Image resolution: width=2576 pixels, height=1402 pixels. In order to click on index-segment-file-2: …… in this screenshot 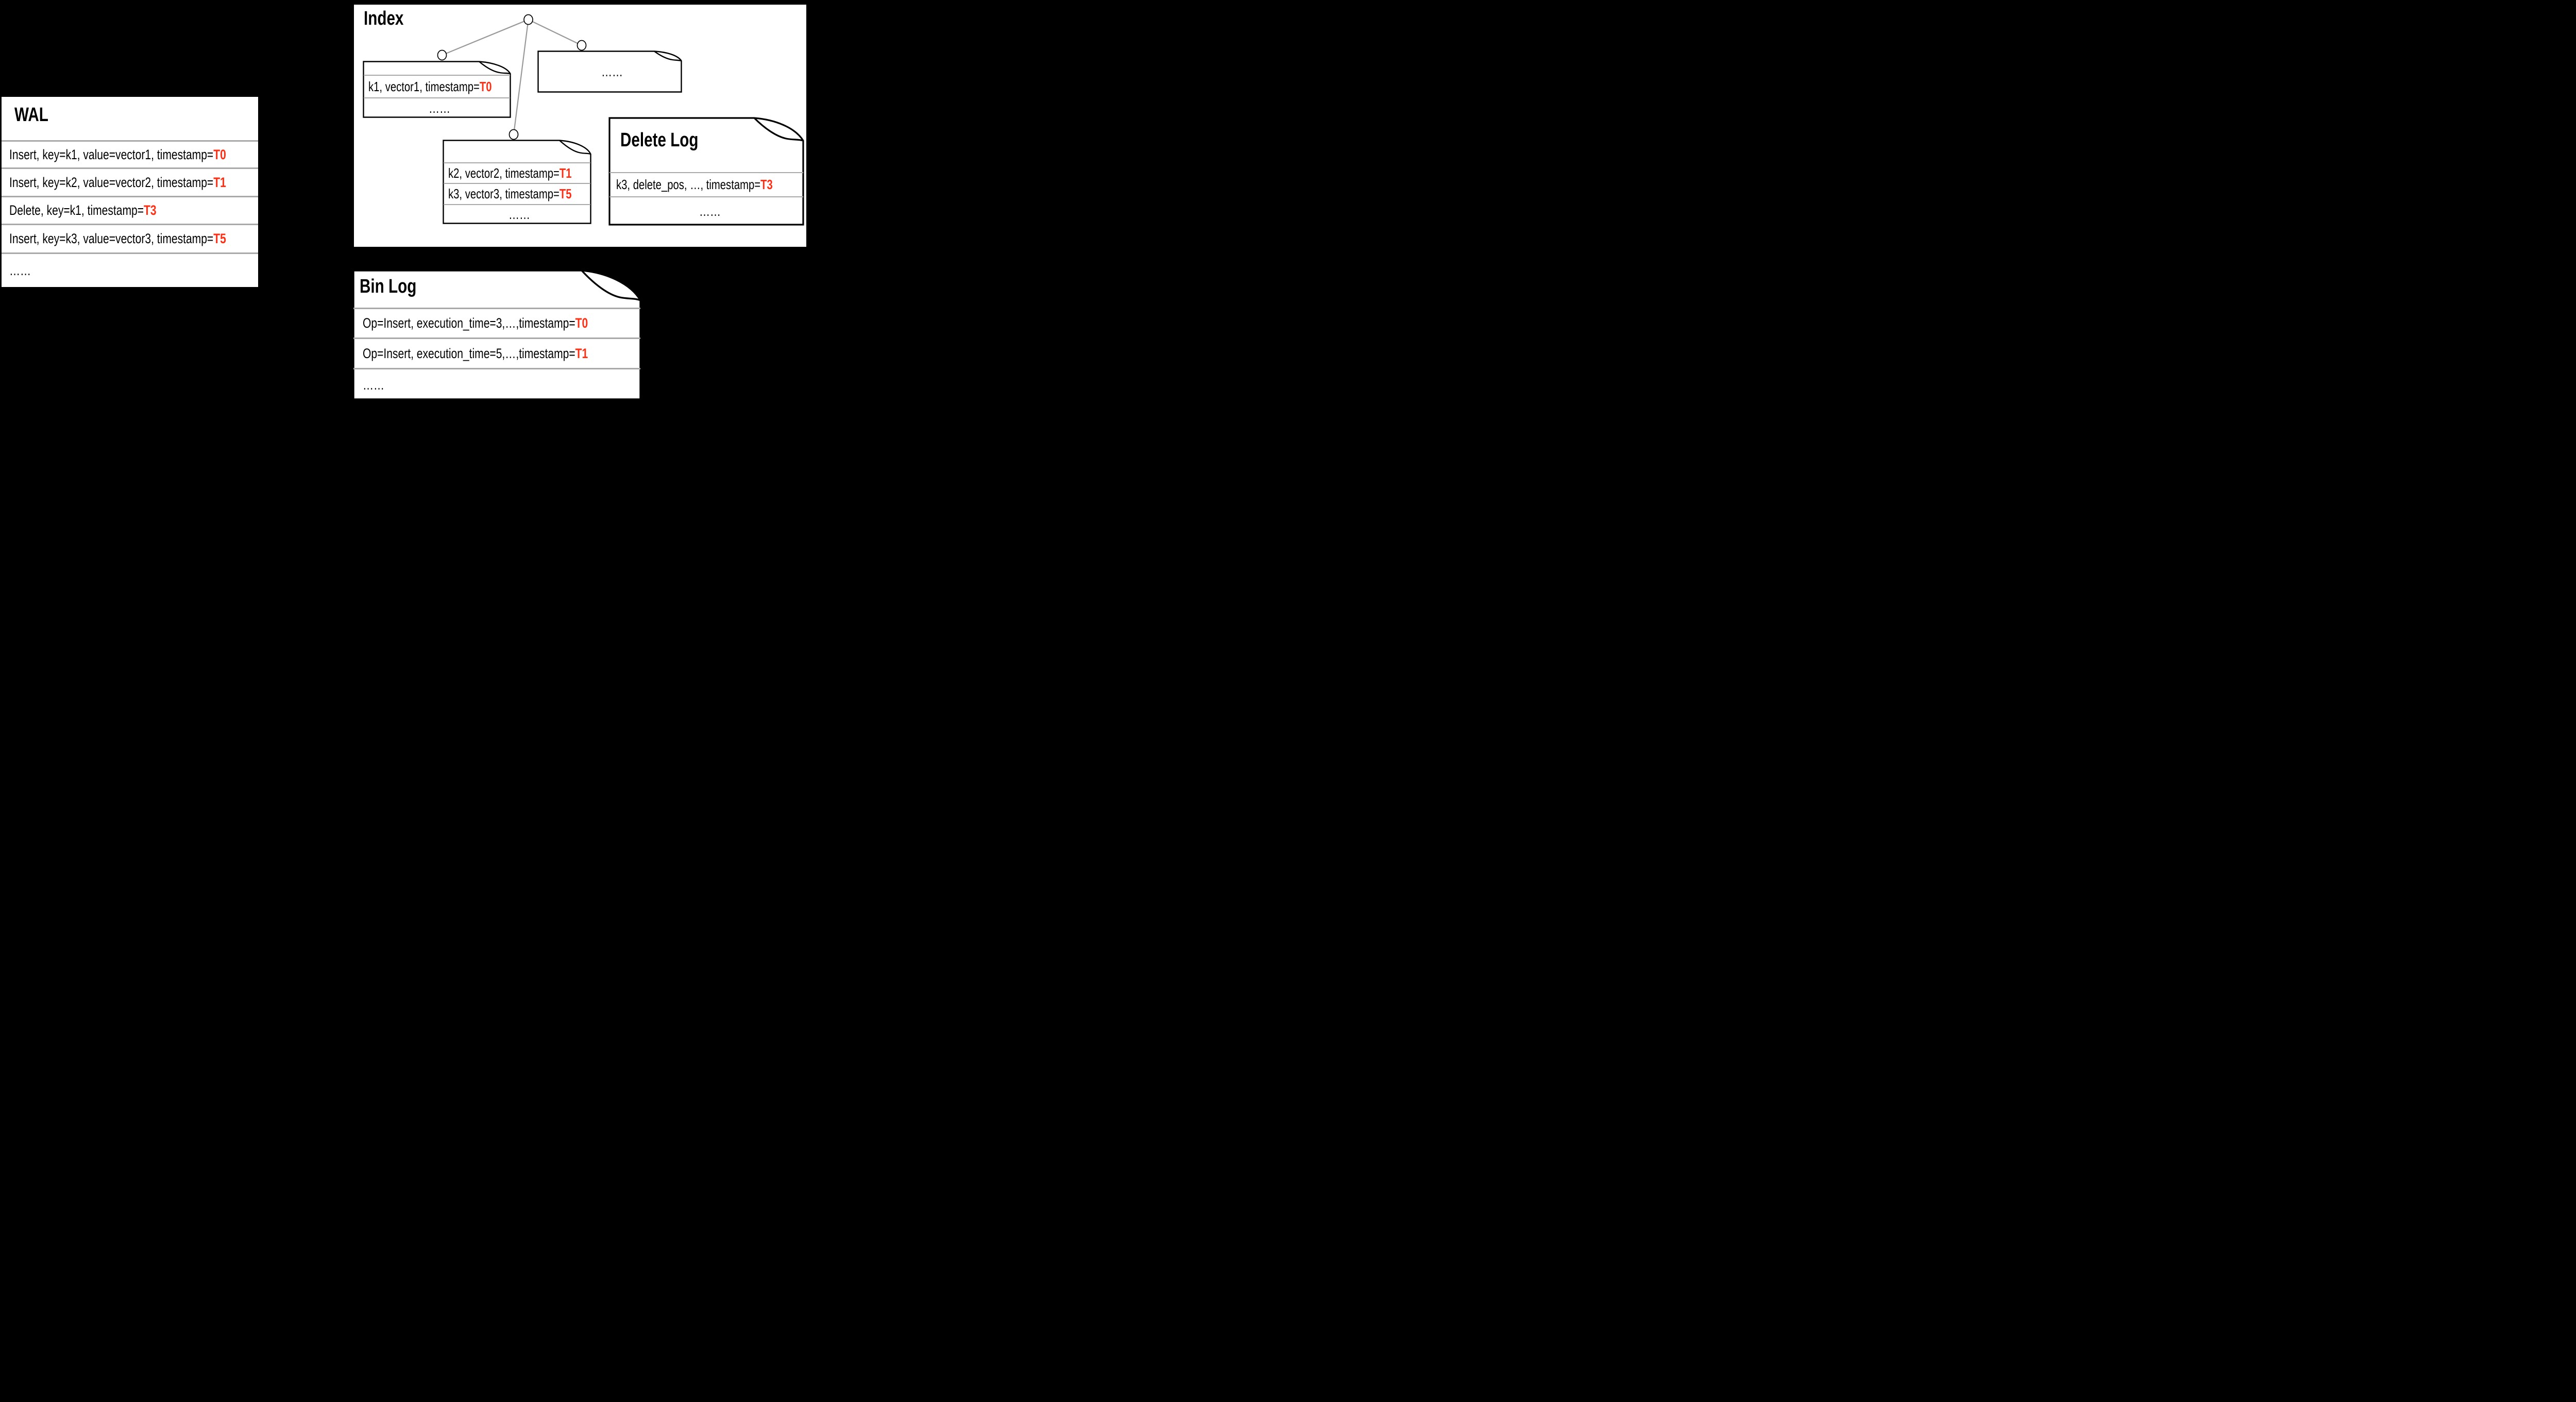, I will do `click(609, 71)`.